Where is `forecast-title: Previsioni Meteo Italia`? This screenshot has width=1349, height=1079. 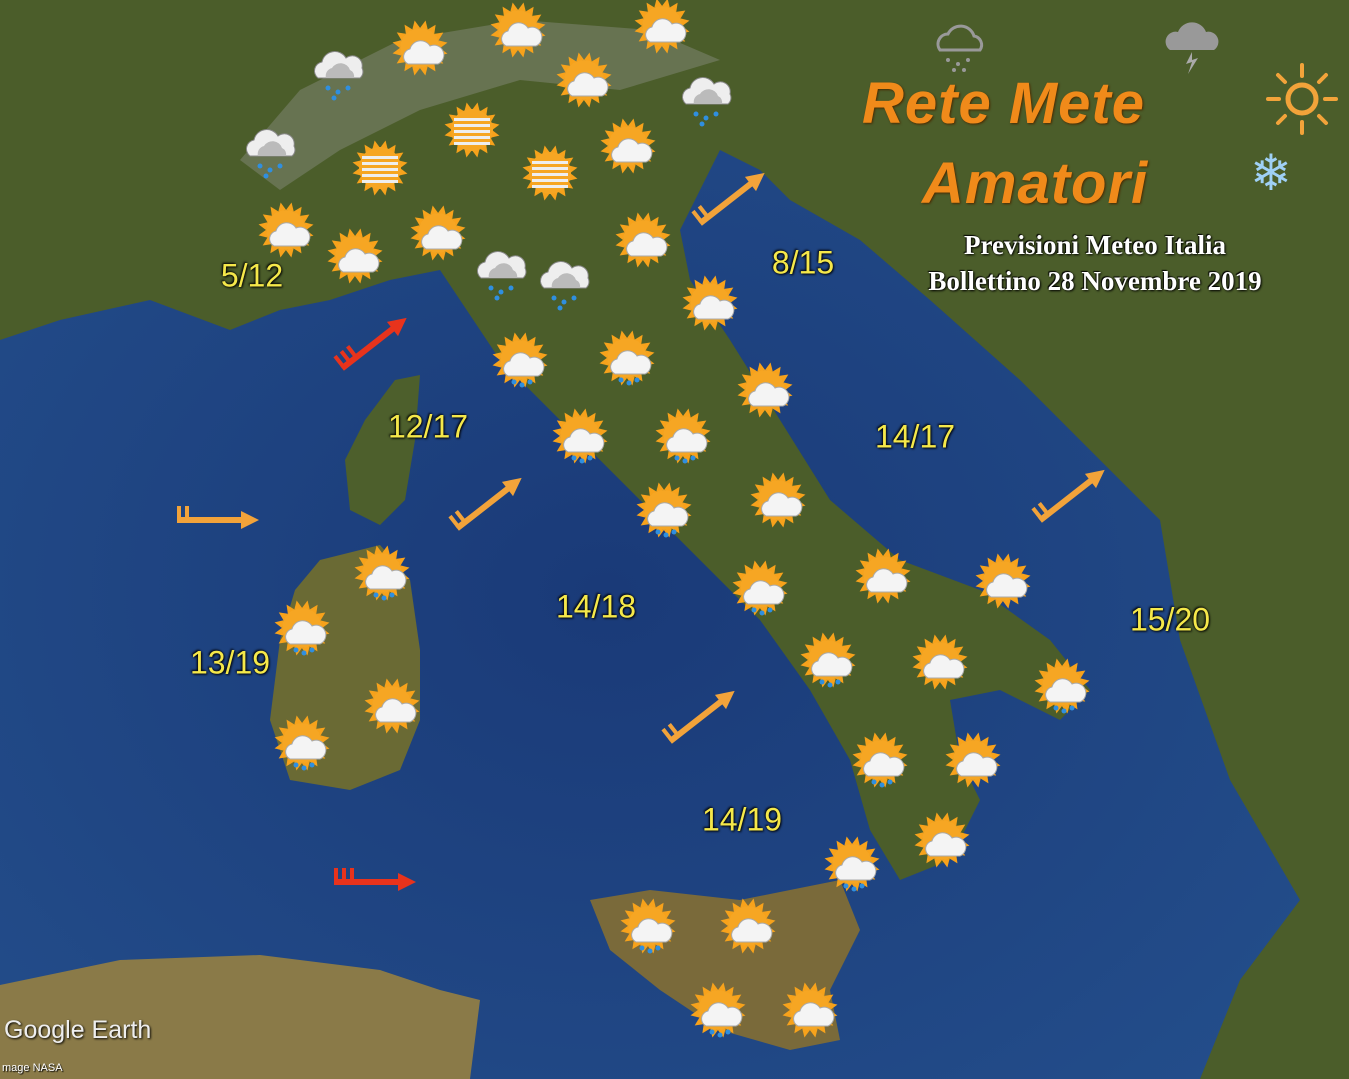
forecast-title: Previsioni Meteo Italia is located at coordinates (1095, 245).